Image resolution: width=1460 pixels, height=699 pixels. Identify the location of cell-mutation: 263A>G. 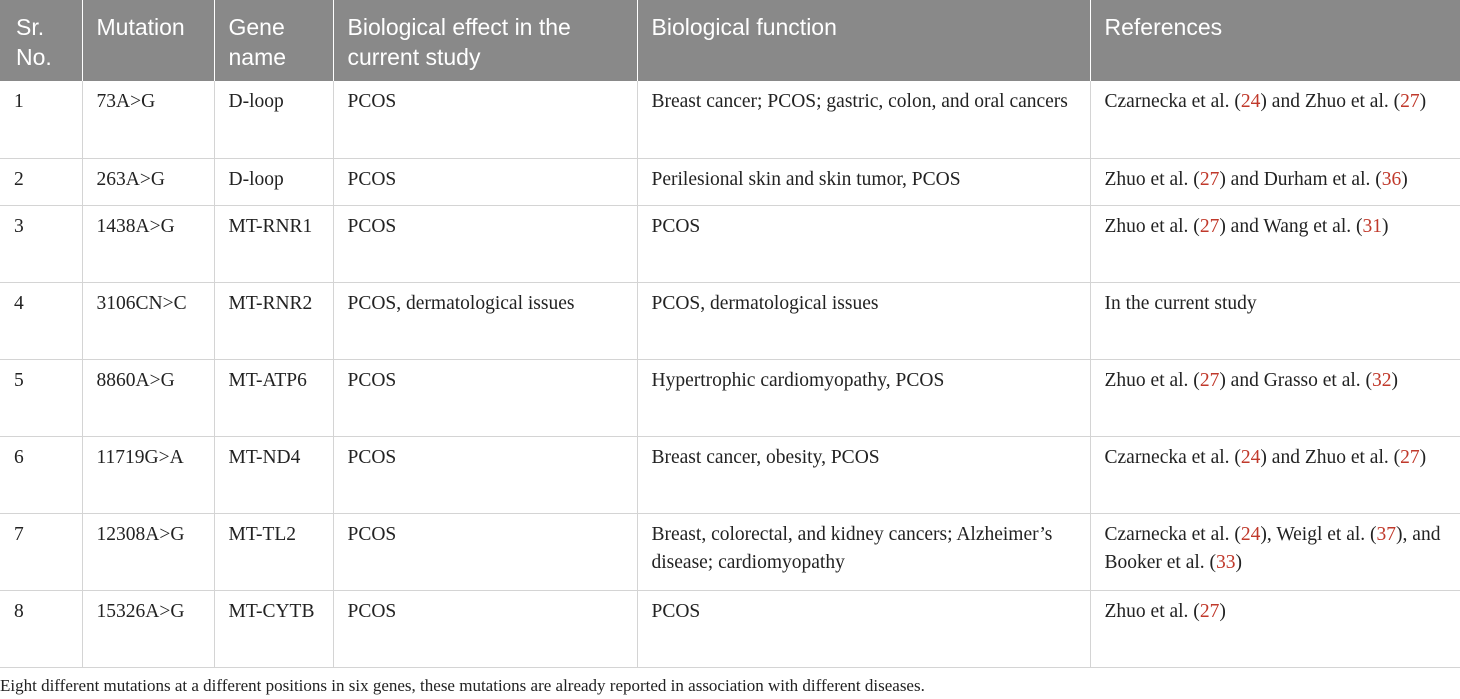
(148, 182).